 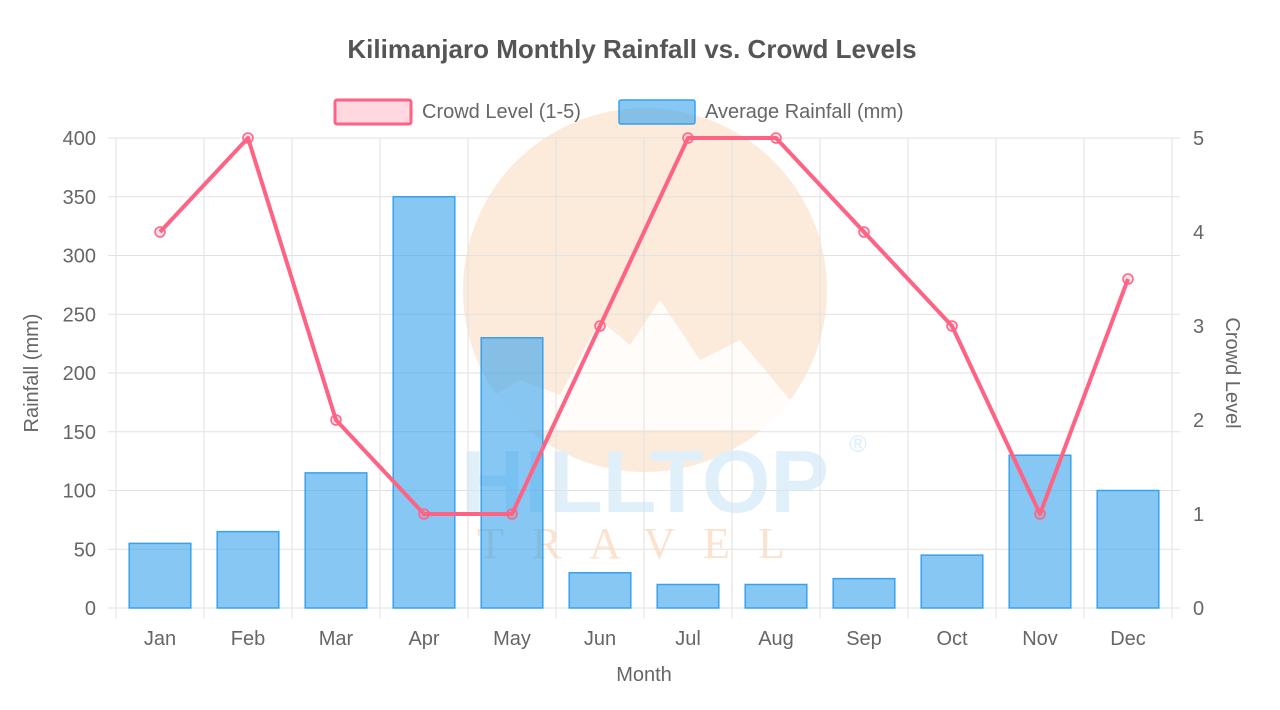 I want to click on y-tick-label: 200, so click(x=79, y=374).